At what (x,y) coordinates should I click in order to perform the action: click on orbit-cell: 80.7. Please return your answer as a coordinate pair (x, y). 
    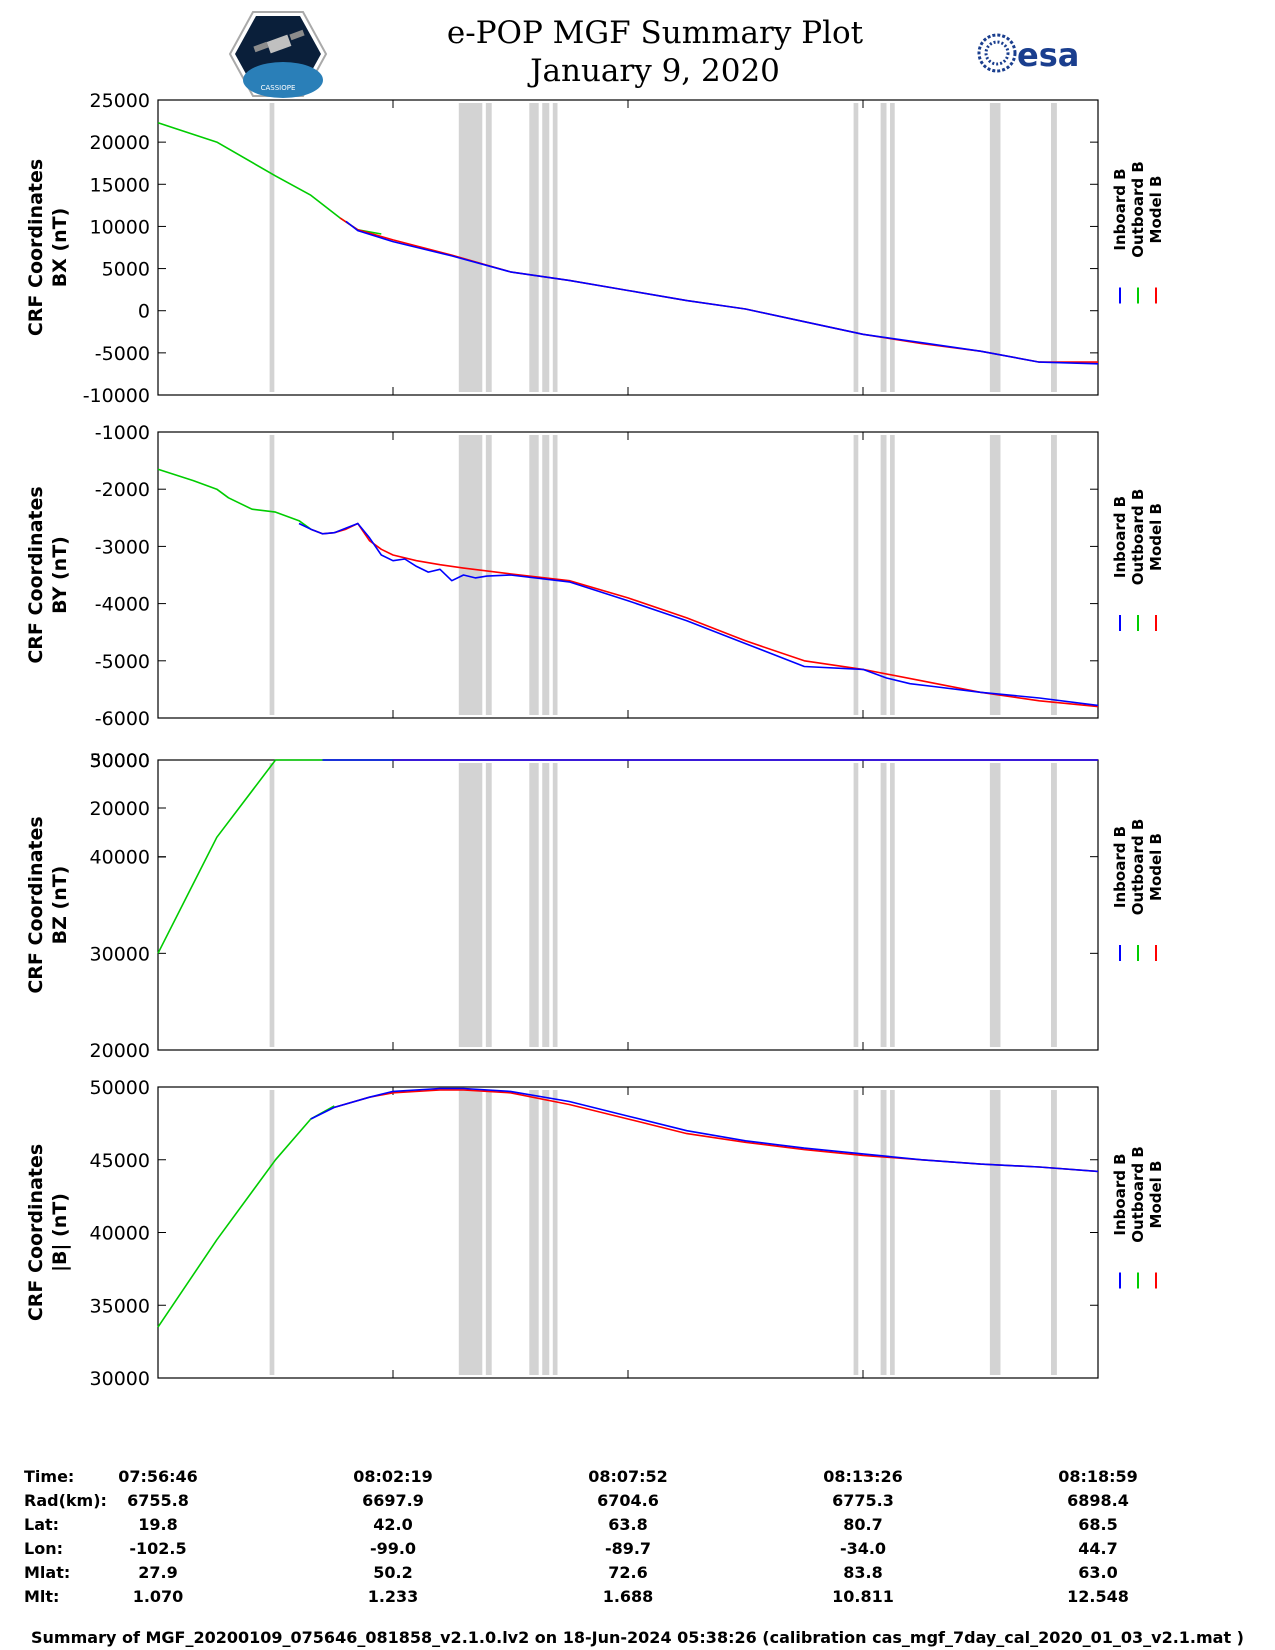
    Looking at the image, I should click on (863, 1524).